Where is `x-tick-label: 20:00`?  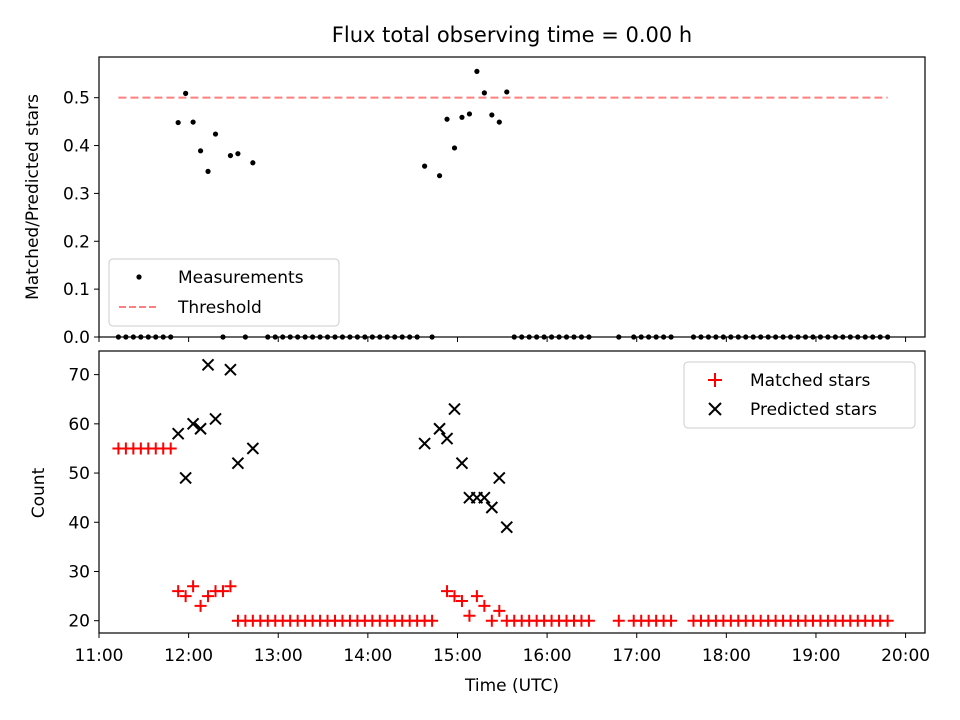 x-tick-label: 20:00 is located at coordinates (905, 656).